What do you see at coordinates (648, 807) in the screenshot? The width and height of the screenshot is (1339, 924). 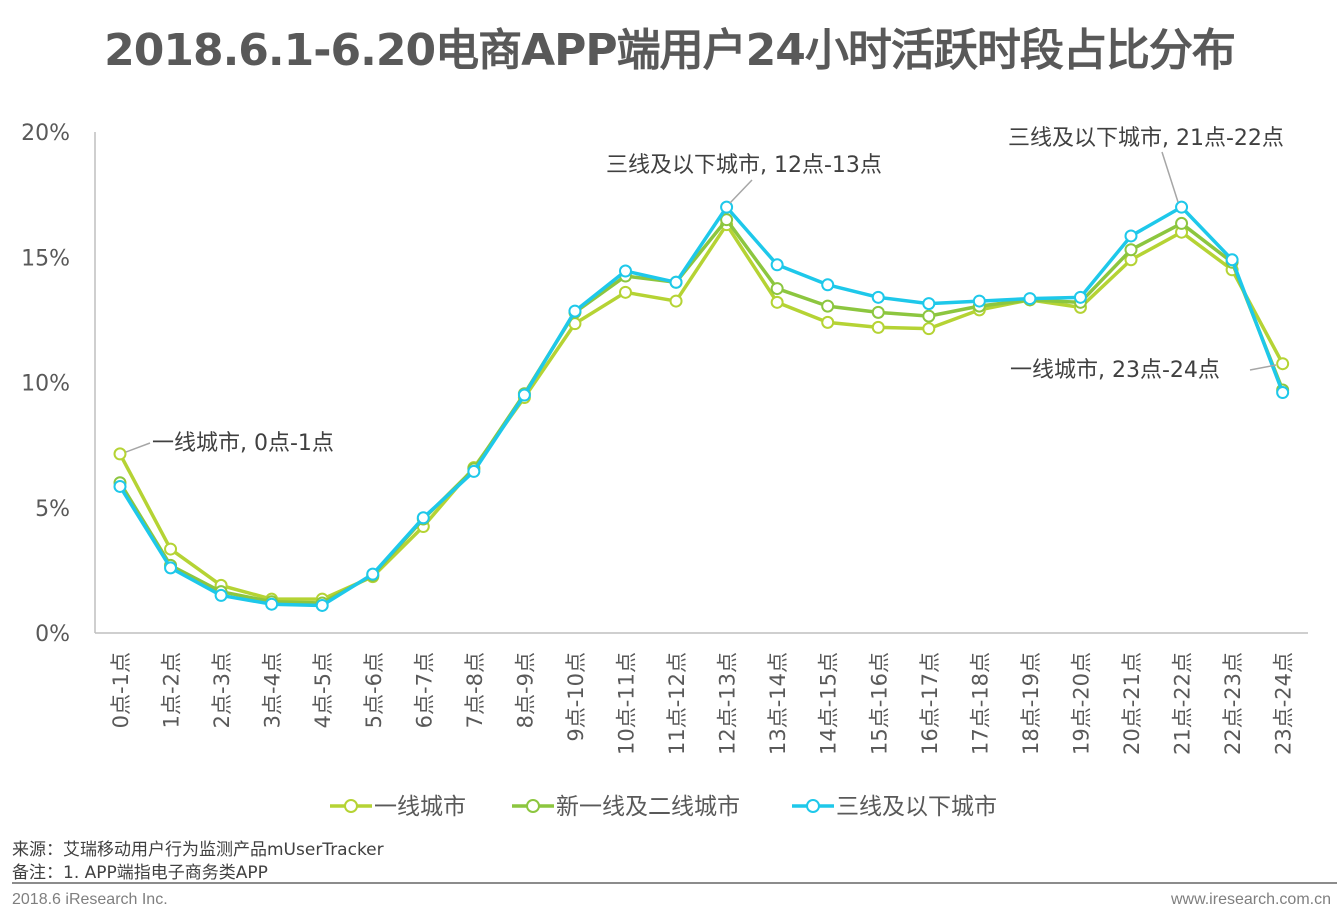 I see `legend-label: 新一线及二线城市` at bounding box center [648, 807].